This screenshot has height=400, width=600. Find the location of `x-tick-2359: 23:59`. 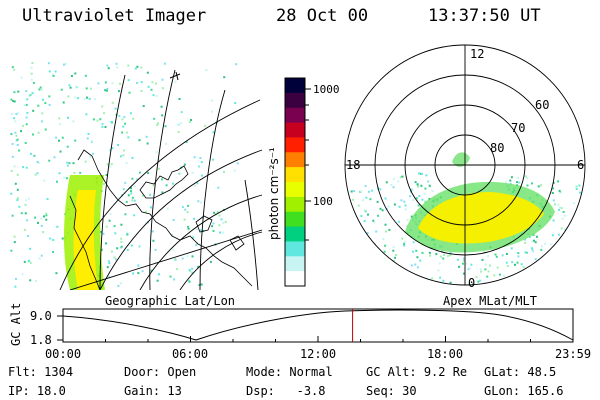

x-tick-2359: 23:59 is located at coordinates (573, 354).